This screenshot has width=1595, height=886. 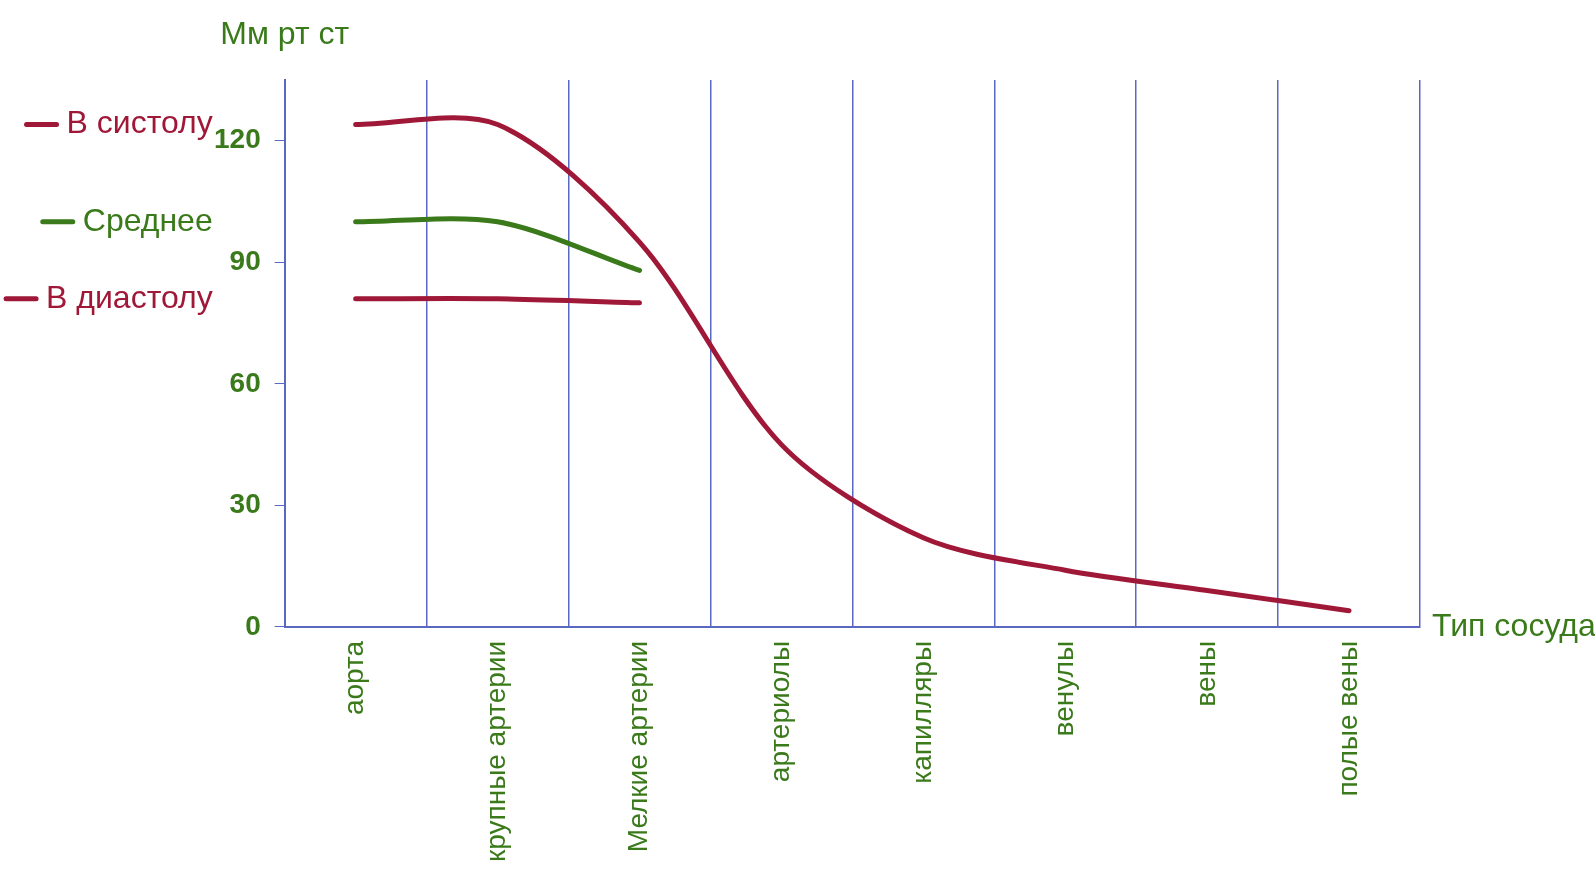 What do you see at coordinates (147, 219) in the screenshot?
I see `legend-label: Среднее` at bounding box center [147, 219].